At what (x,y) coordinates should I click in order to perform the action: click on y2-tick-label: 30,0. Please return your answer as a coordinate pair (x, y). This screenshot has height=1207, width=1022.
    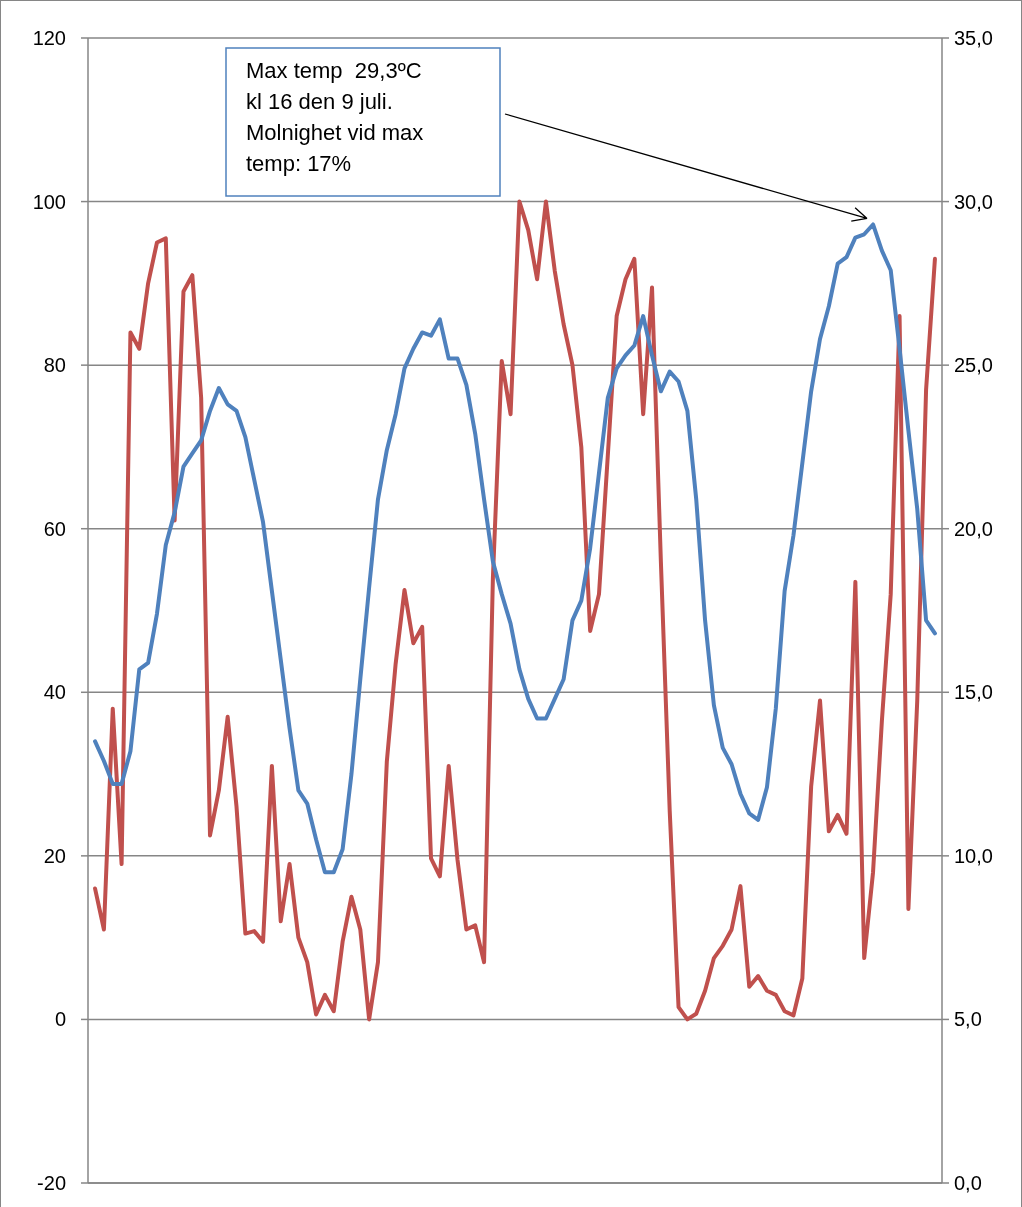
    Looking at the image, I should click on (973, 201).